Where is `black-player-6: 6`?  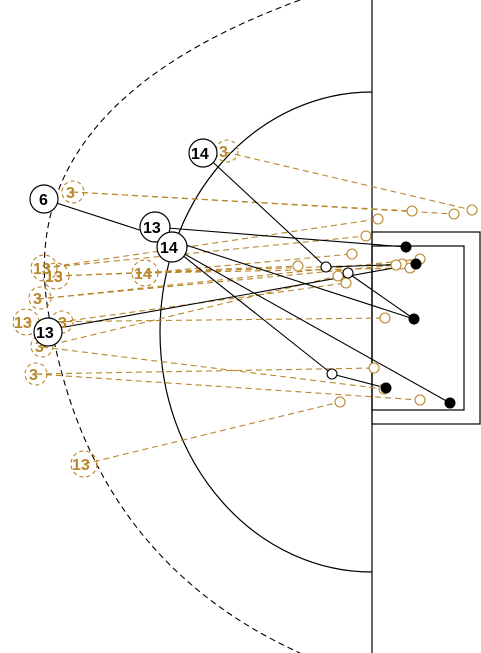 black-player-6: 6 is located at coordinates (44, 199).